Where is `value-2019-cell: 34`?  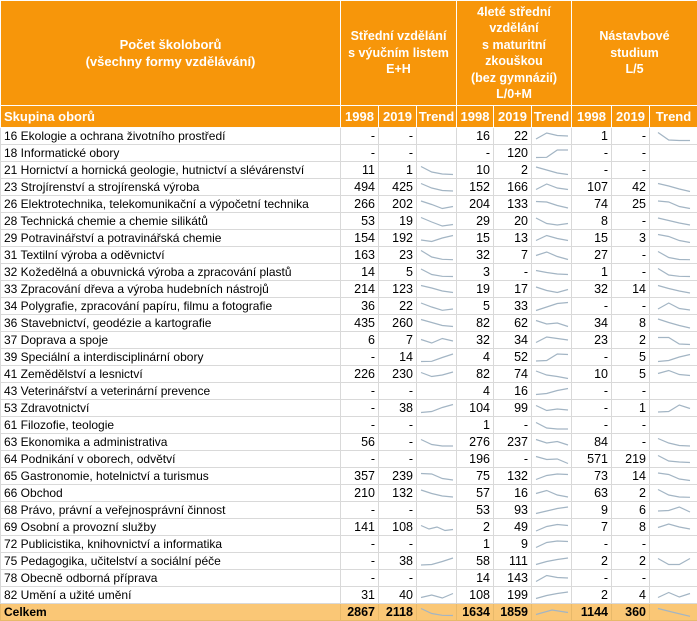
value-2019-cell: 34 is located at coordinates (513, 340).